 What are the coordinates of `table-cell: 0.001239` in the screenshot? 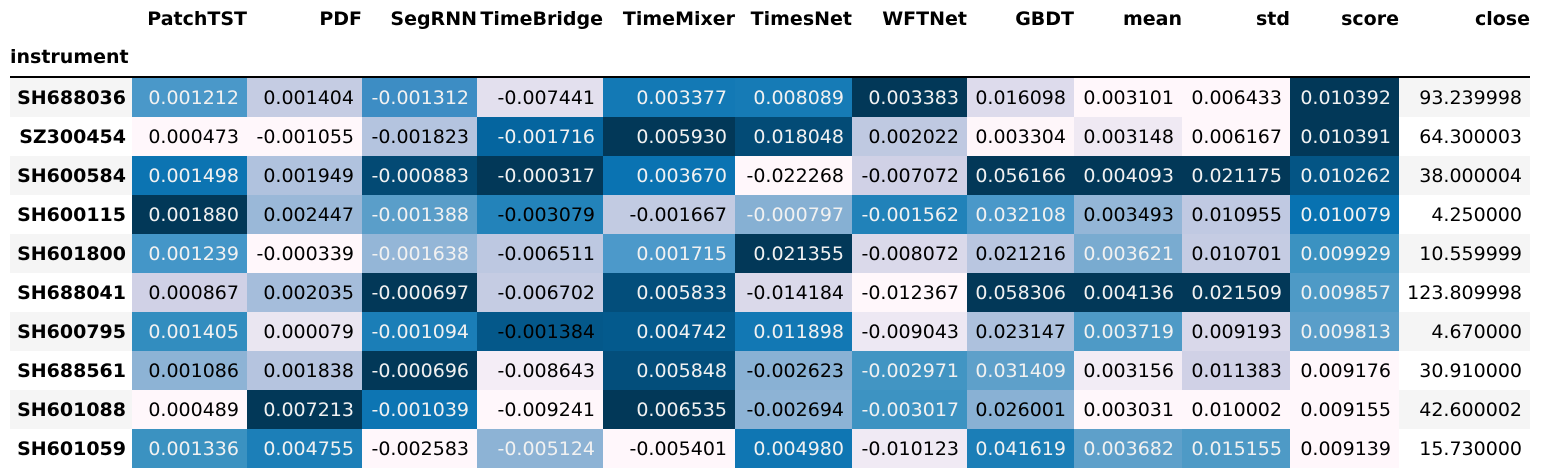 It's located at (189, 253).